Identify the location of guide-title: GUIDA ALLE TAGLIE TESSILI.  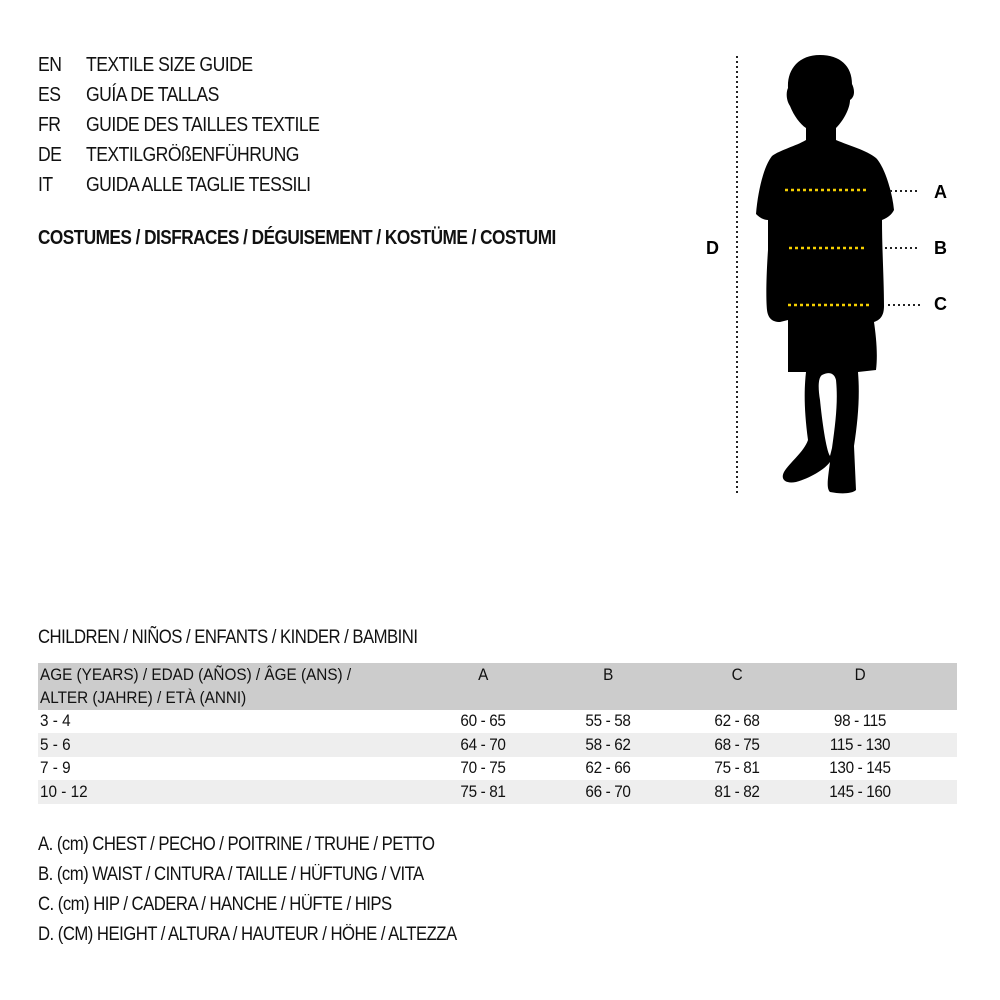
(198, 185).